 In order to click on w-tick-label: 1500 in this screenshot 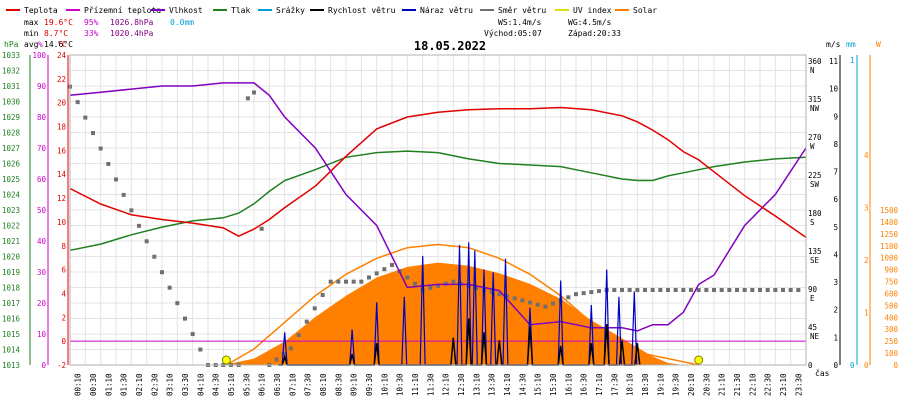, I will do `click(889, 210)`.